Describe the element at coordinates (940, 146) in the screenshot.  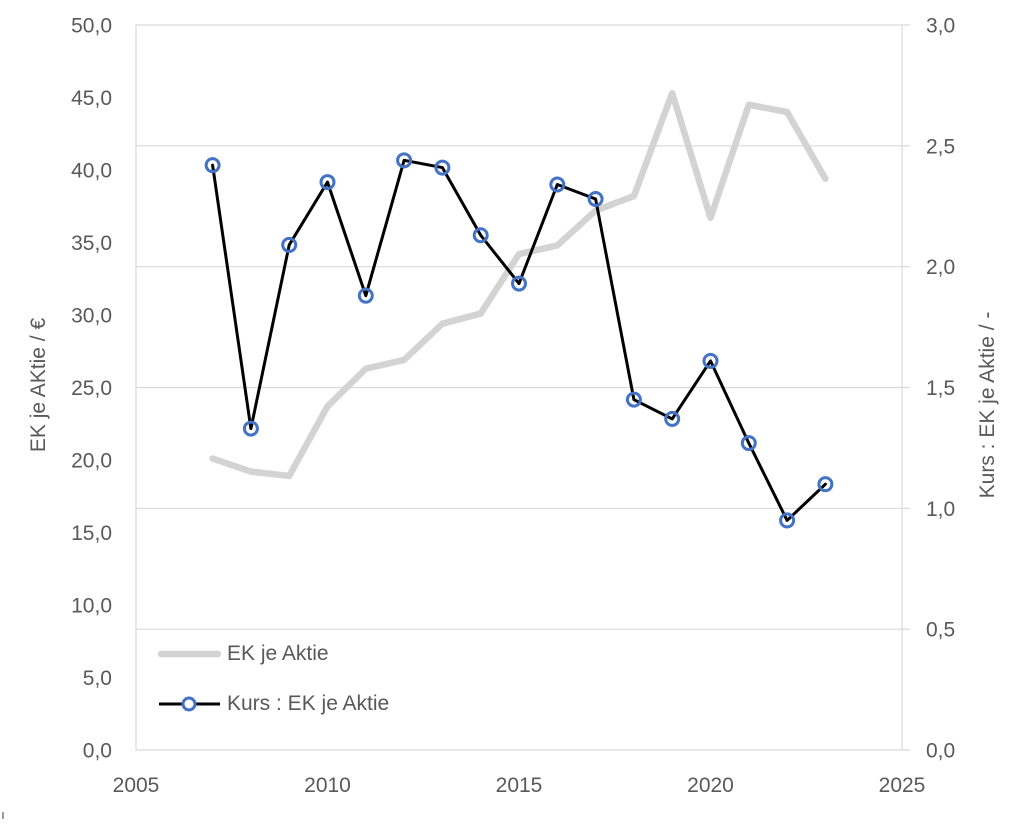
I see `y-right-tick-label: 2,5` at that location.